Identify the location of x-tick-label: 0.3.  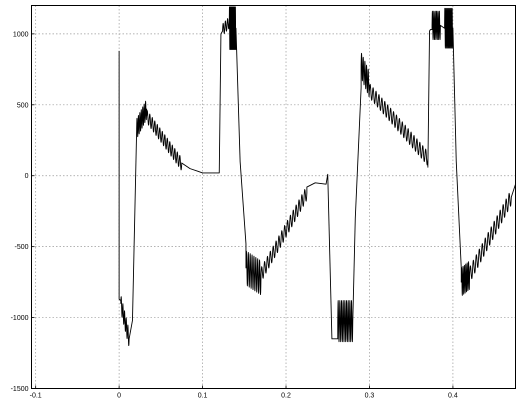
(370, 396).